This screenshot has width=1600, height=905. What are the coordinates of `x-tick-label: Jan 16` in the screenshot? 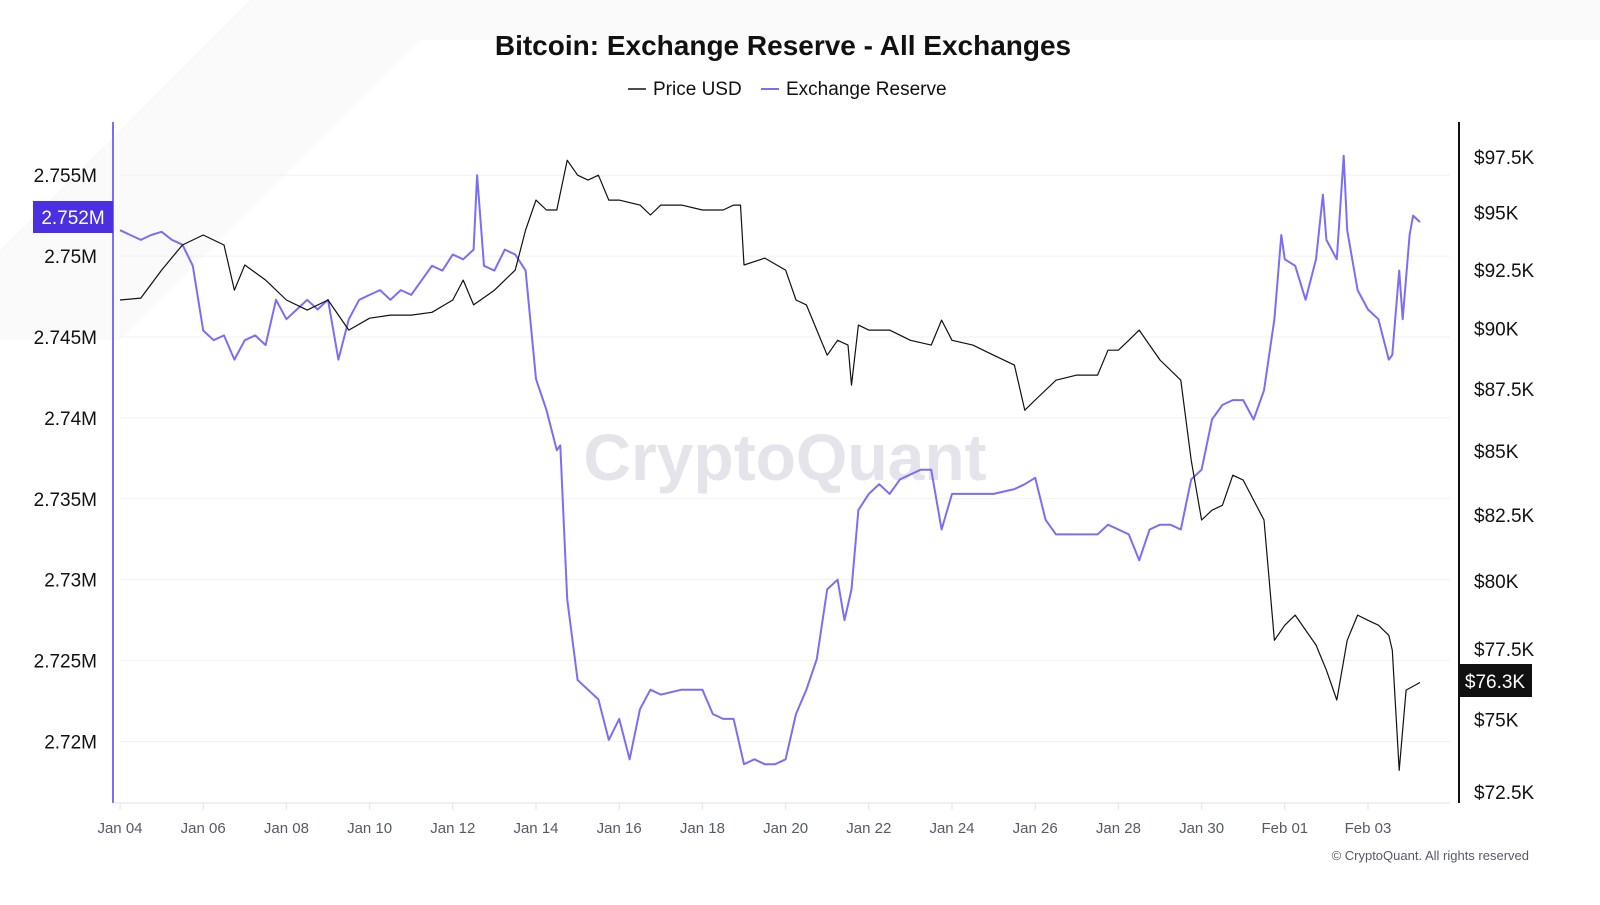 It's located at (619, 828).